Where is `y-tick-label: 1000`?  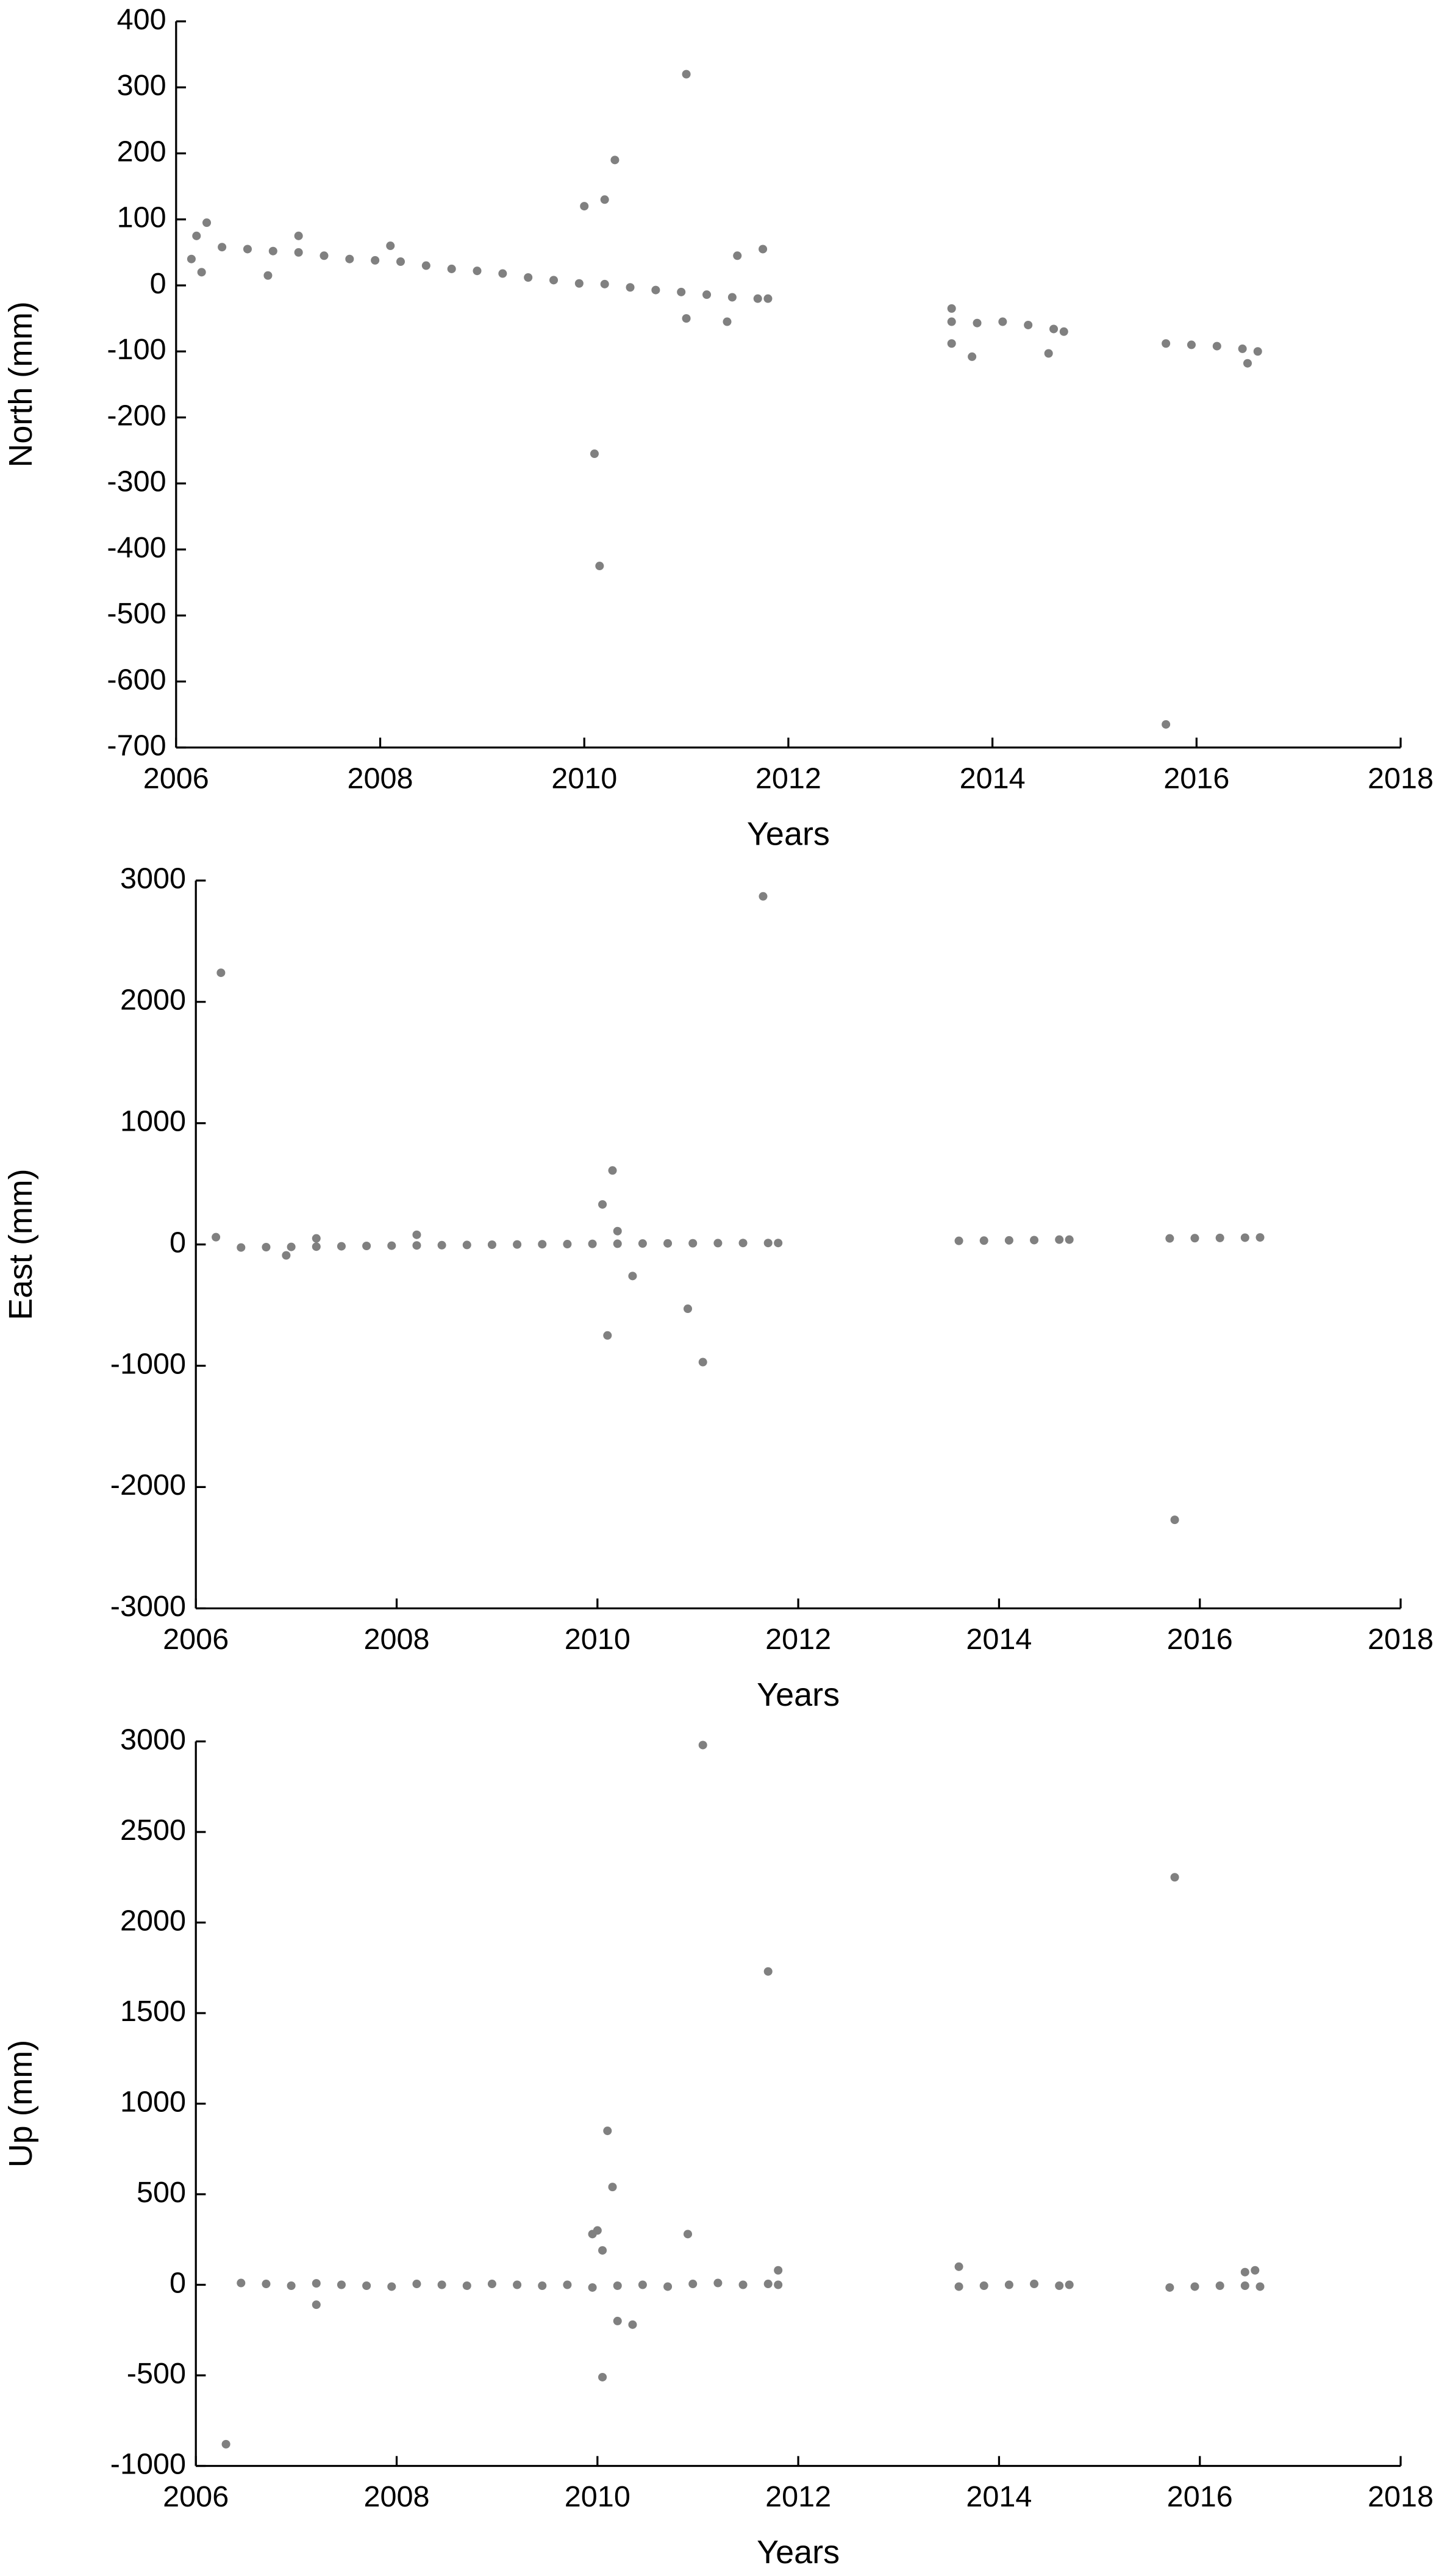 y-tick-label: 1000 is located at coordinates (153, 2101).